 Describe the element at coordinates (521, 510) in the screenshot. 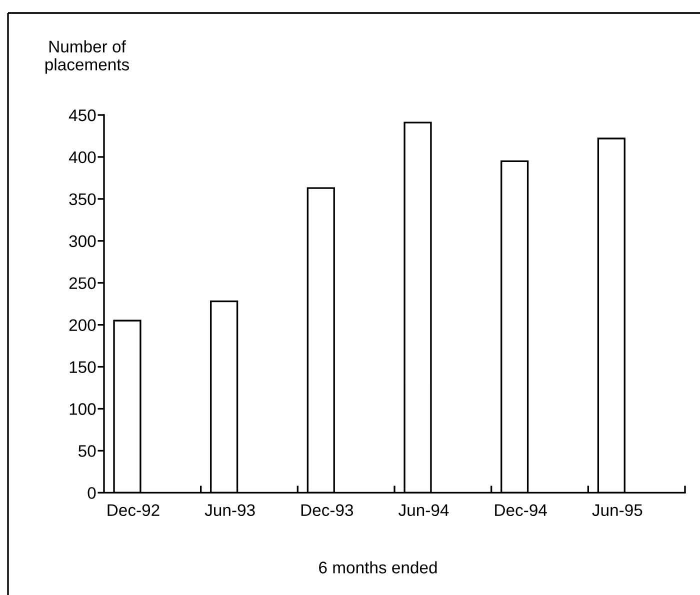

I see `x-tick-label: Dec-94` at that location.